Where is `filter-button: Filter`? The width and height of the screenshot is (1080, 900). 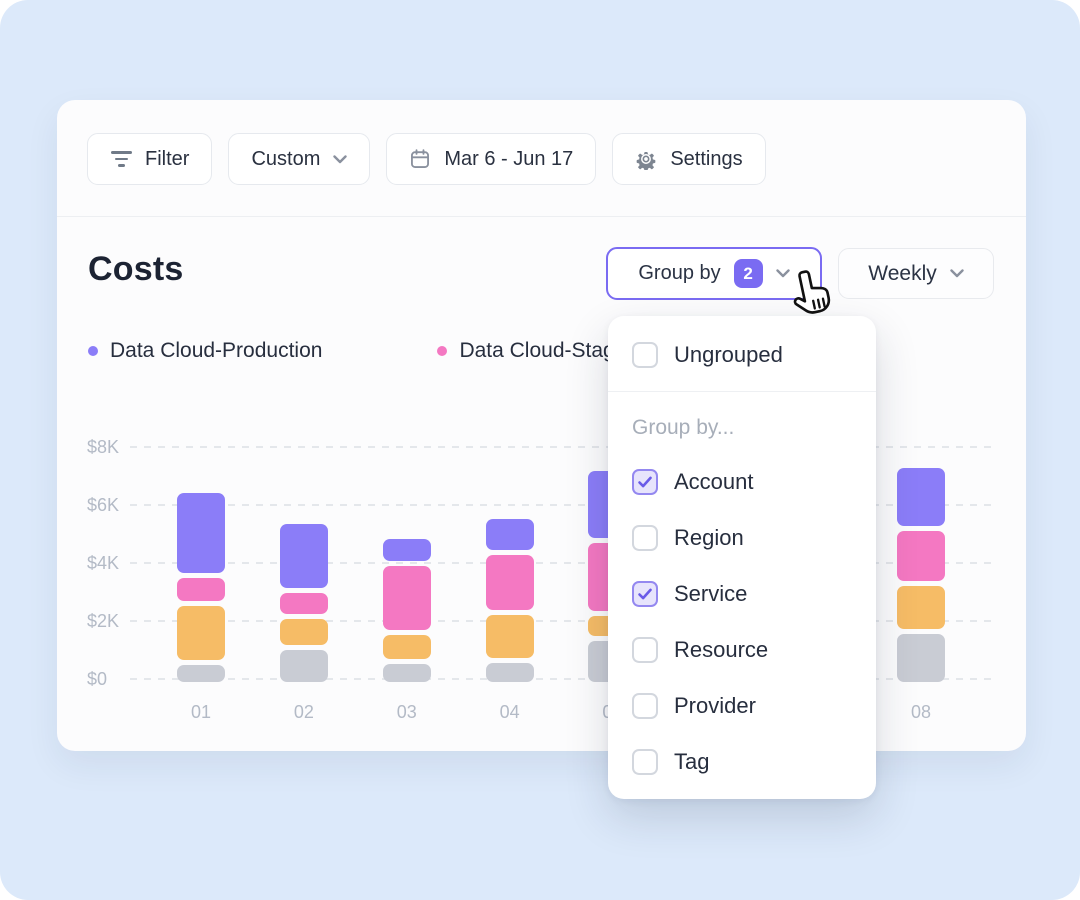
filter-button: Filter is located at coordinates (150, 159).